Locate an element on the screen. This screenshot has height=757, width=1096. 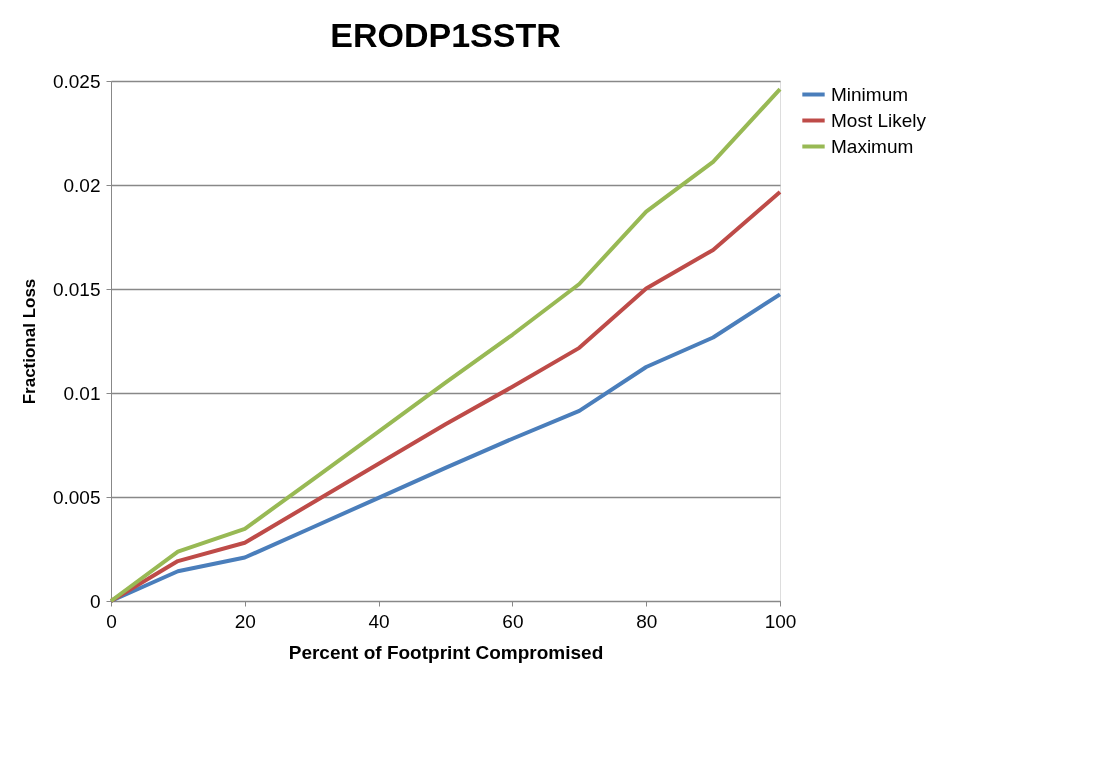
y-tick-label: 0.02 is located at coordinates (82, 185).